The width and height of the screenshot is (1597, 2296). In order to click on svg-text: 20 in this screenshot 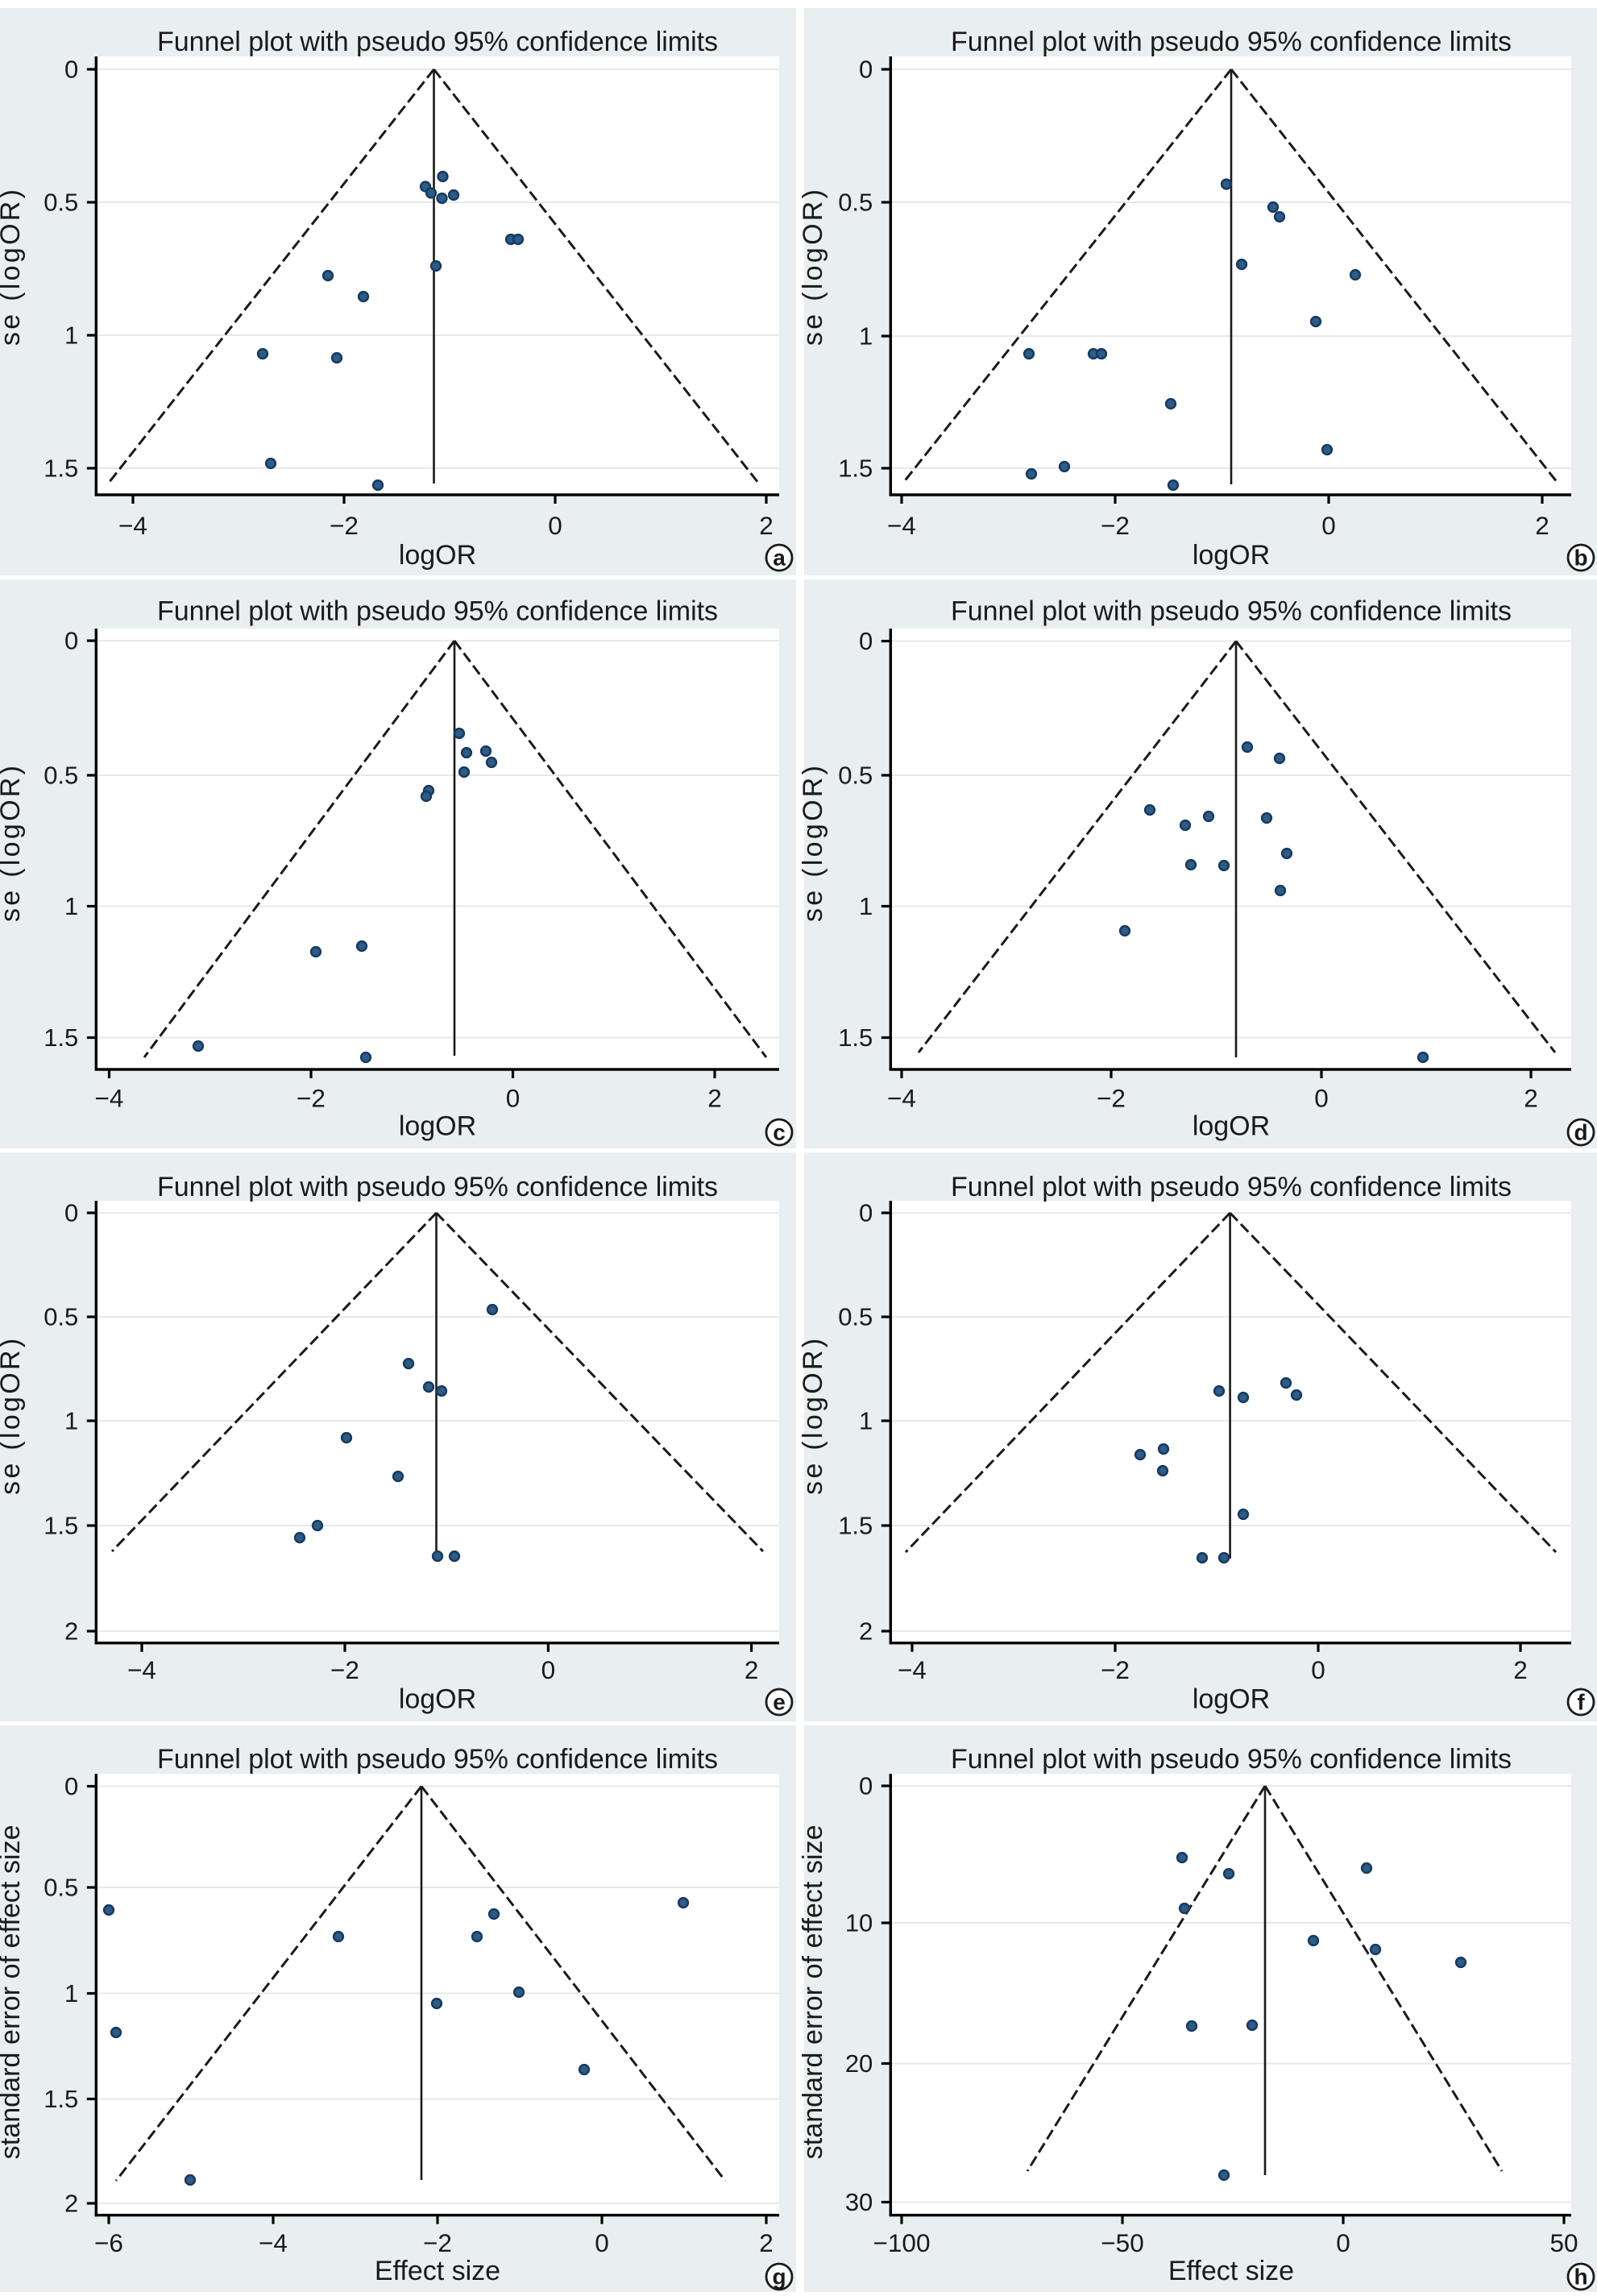, I will do `click(859, 2063)`.